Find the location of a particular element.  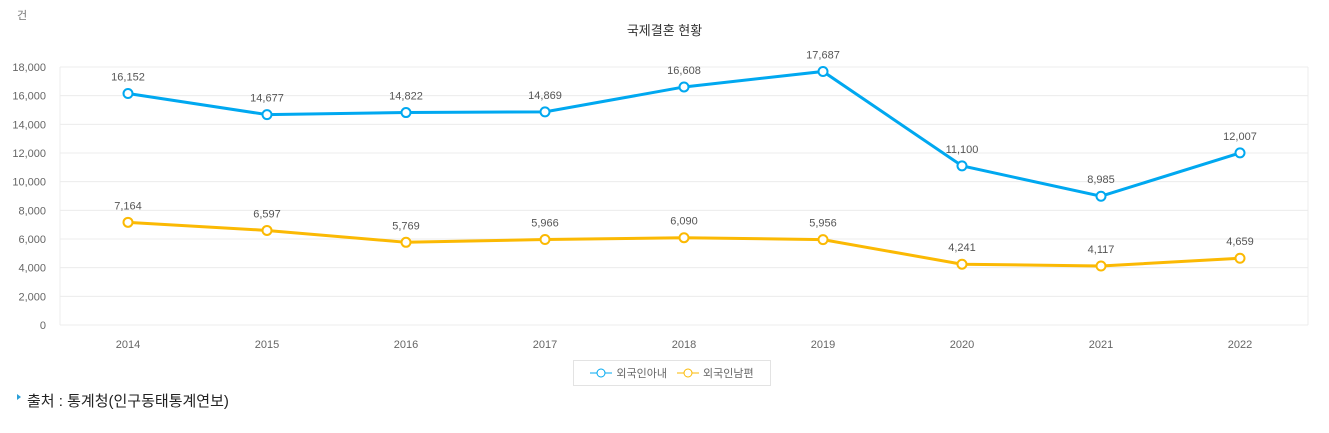

x-tick-label: 2014 is located at coordinates (128, 345).